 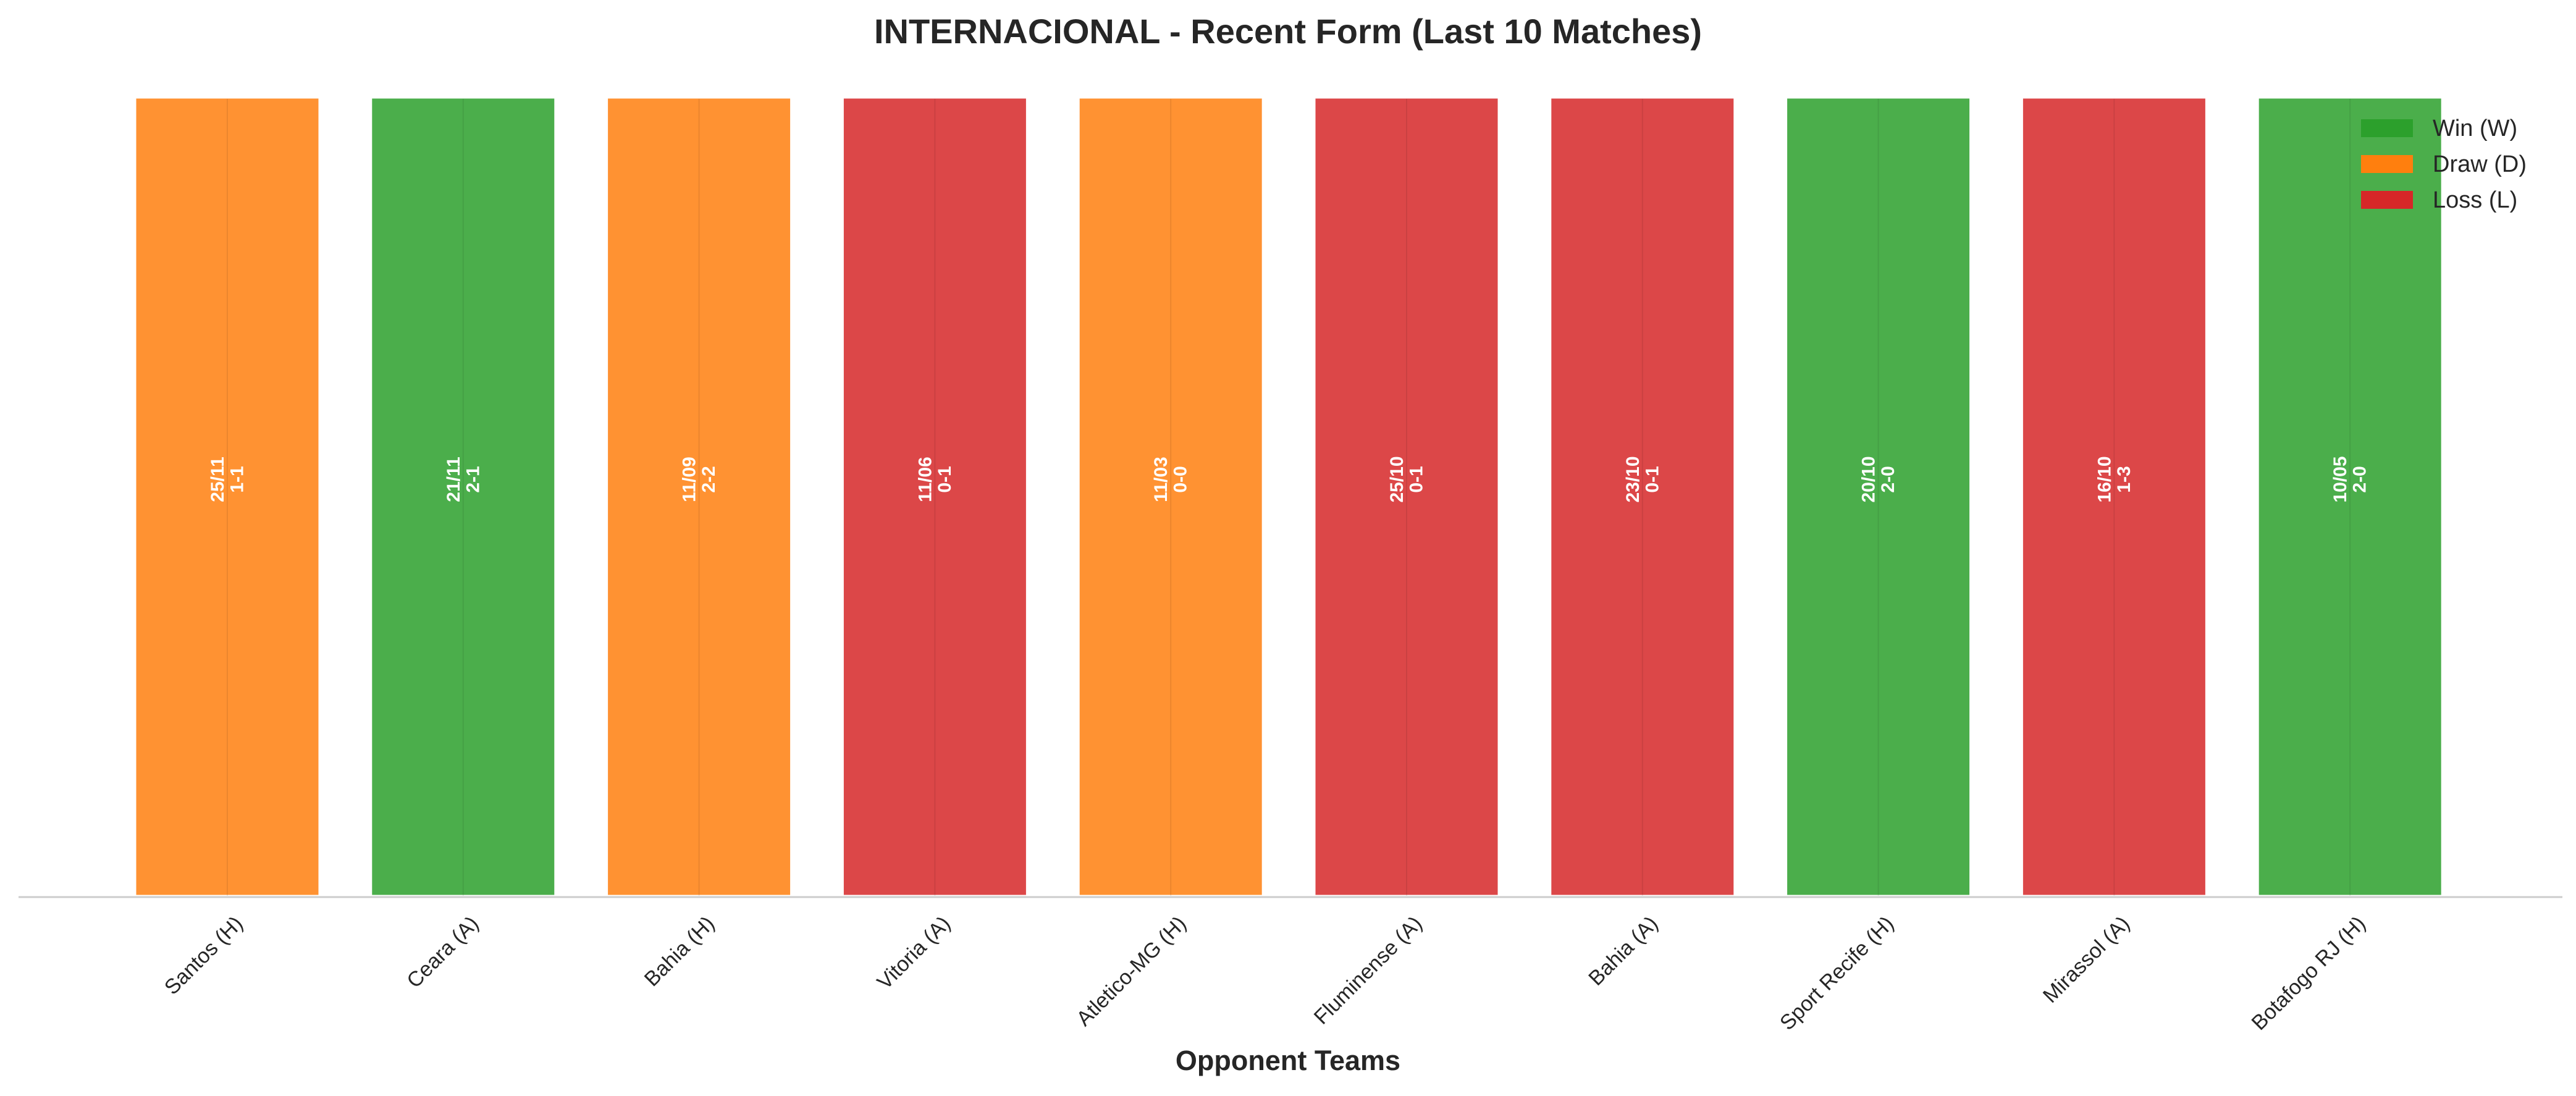 I want to click on legend: Win (W) Draw (D) Loss (L), so click(x=2444, y=164).